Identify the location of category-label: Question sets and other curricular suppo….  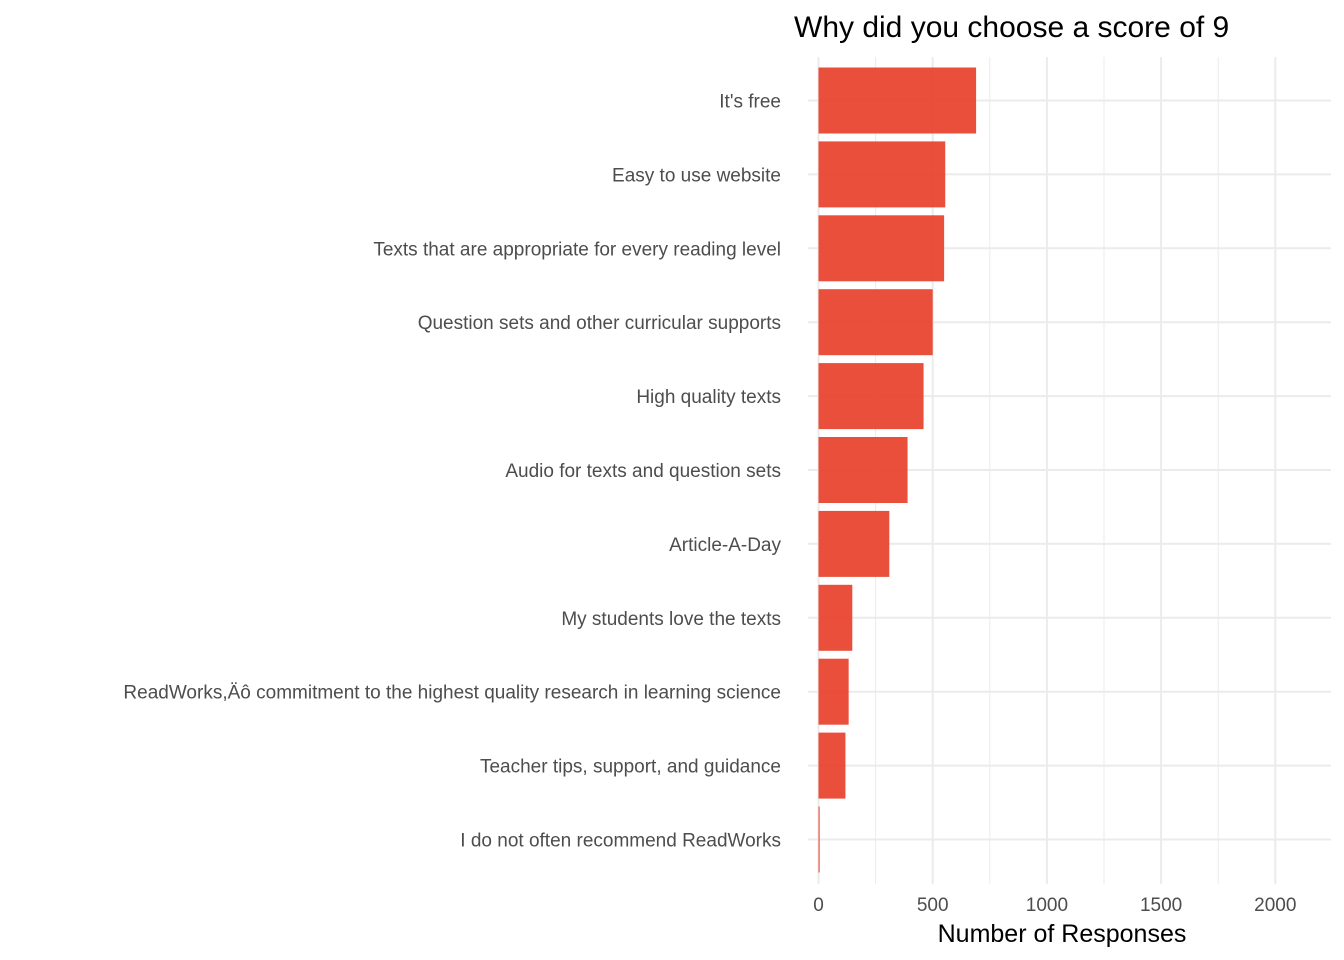
(599, 323).